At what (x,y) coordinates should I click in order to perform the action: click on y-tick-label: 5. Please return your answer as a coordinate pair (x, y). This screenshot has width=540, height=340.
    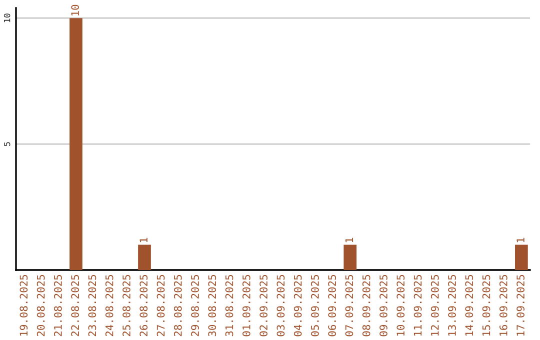
    Looking at the image, I should click on (7, 144).